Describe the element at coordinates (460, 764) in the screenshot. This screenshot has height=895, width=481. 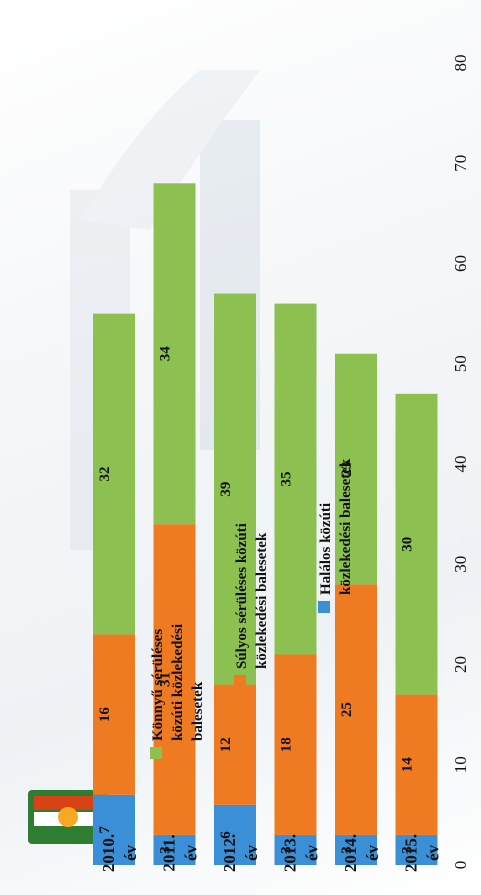
I see `y-tick-label: 10` at that location.